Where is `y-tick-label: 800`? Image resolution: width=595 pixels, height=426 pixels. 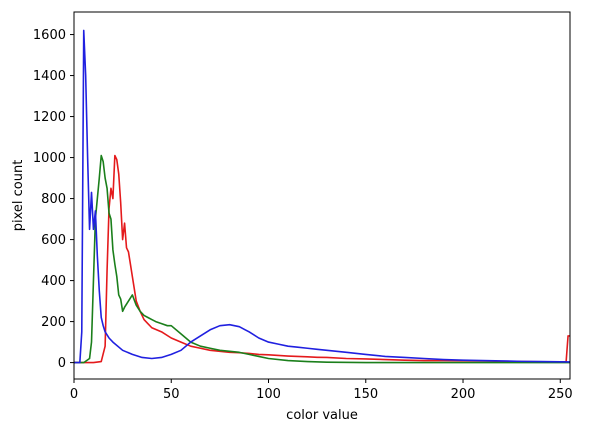 y-tick-label: 800 is located at coordinates (53, 199).